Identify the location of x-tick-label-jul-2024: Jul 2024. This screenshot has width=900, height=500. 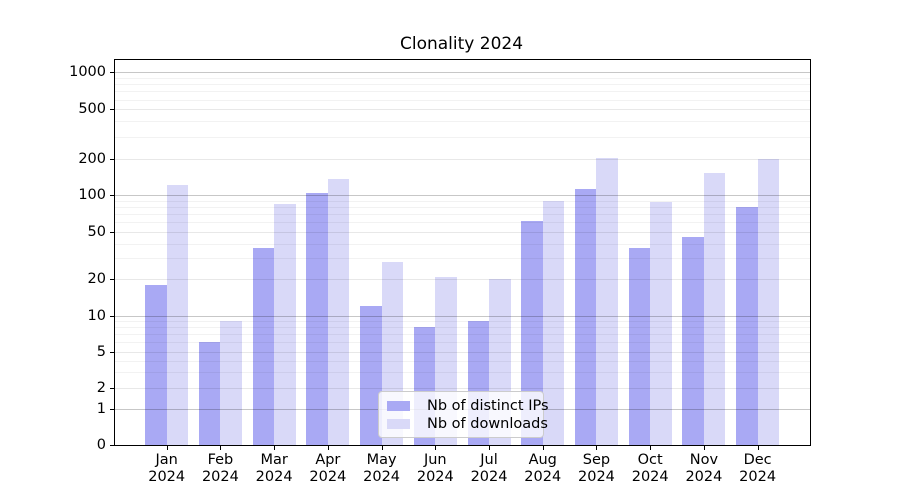
(489, 468).